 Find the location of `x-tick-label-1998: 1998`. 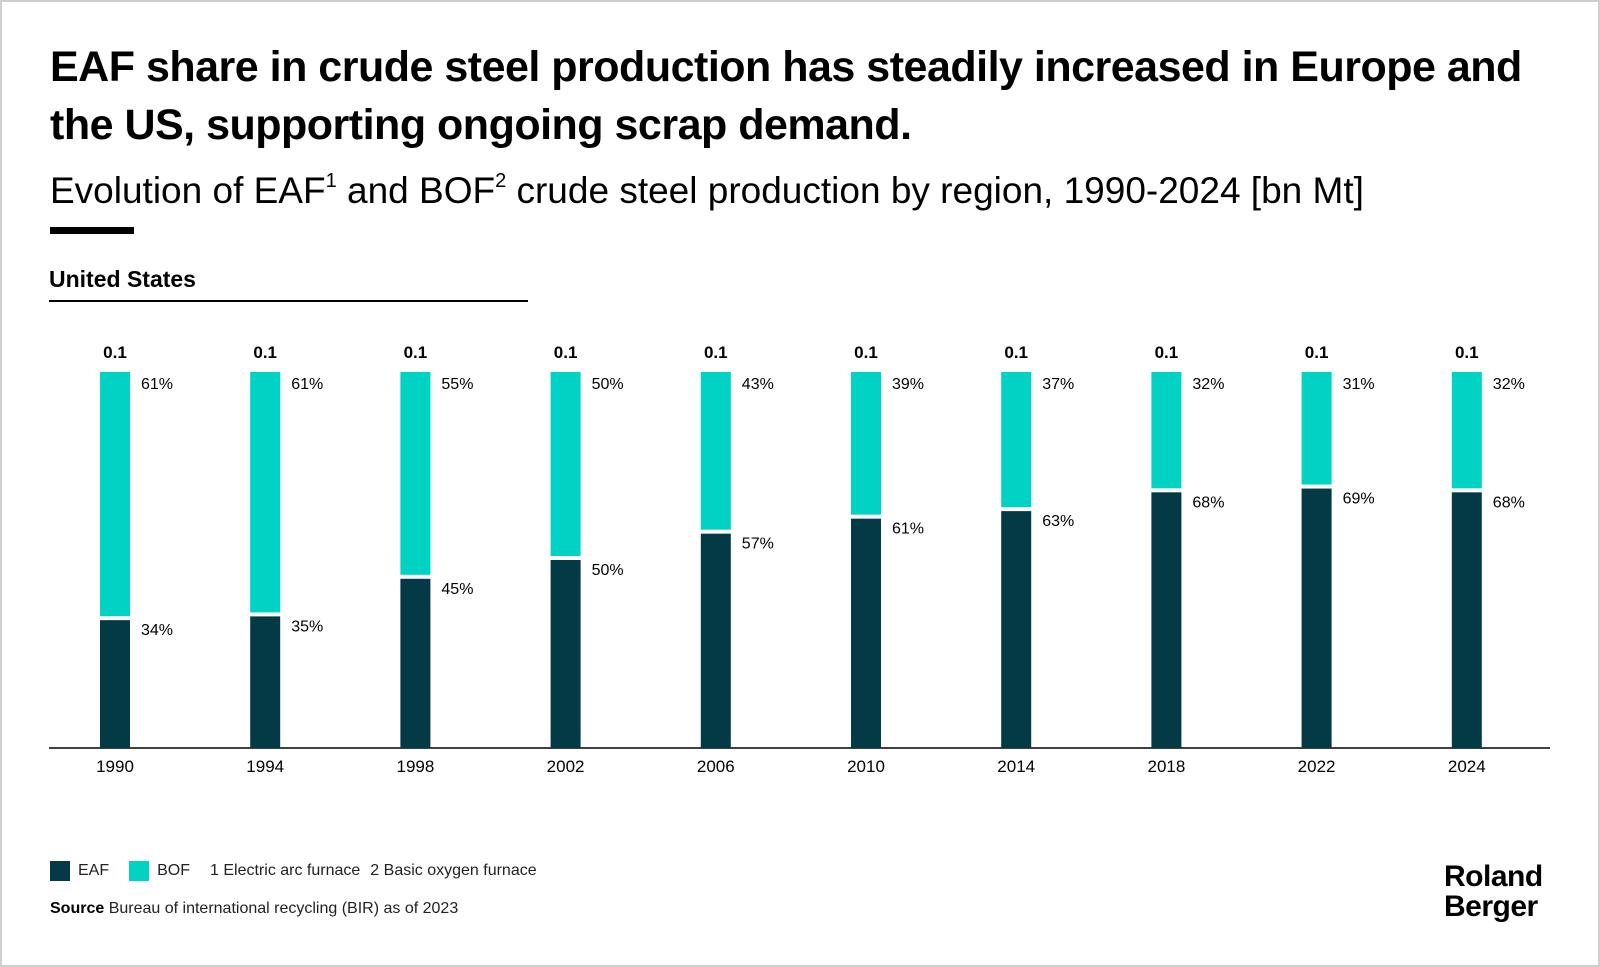

x-tick-label-1998: 1998 is located at coordinates (415, 766).